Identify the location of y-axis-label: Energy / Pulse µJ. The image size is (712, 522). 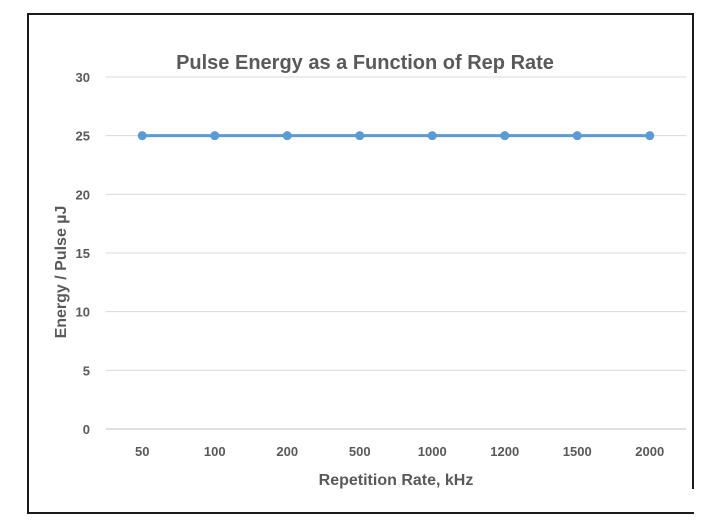
(61, 272).